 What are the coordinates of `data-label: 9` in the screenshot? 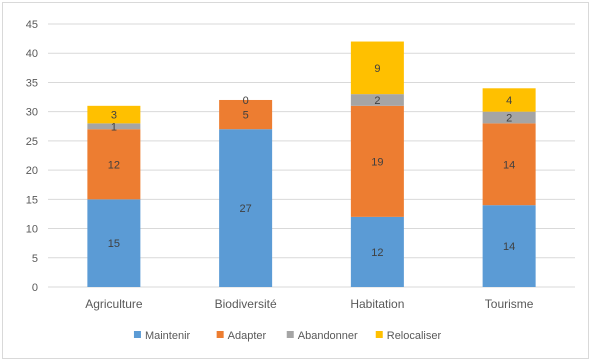 It's located at (377, 69).